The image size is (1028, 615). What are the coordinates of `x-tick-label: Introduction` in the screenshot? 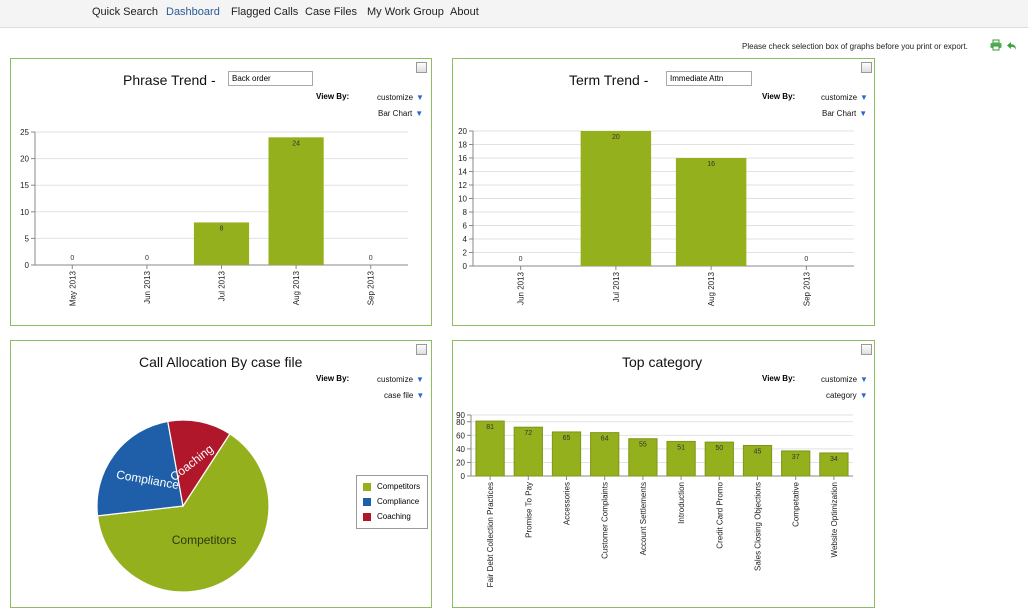 It's located at (681, 503).